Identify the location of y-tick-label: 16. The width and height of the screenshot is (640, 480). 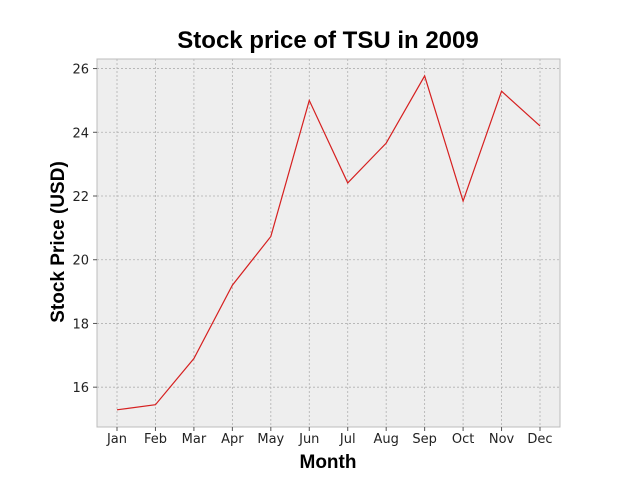
(80, 388).